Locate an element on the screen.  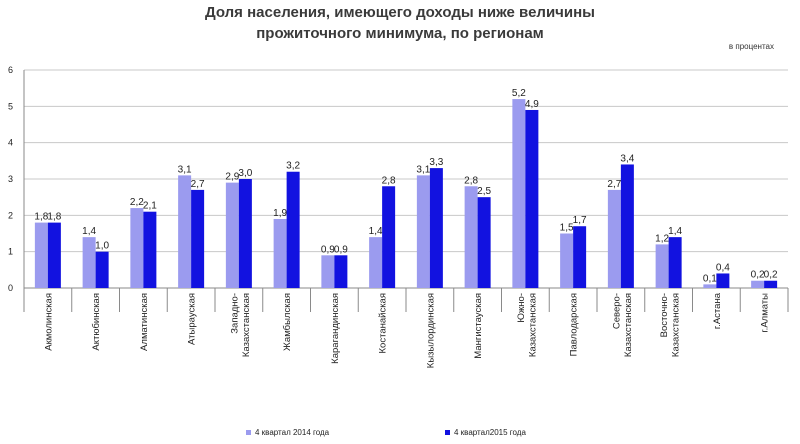
x-tick-label: Павлодарская is located at coordinates (574, 324).